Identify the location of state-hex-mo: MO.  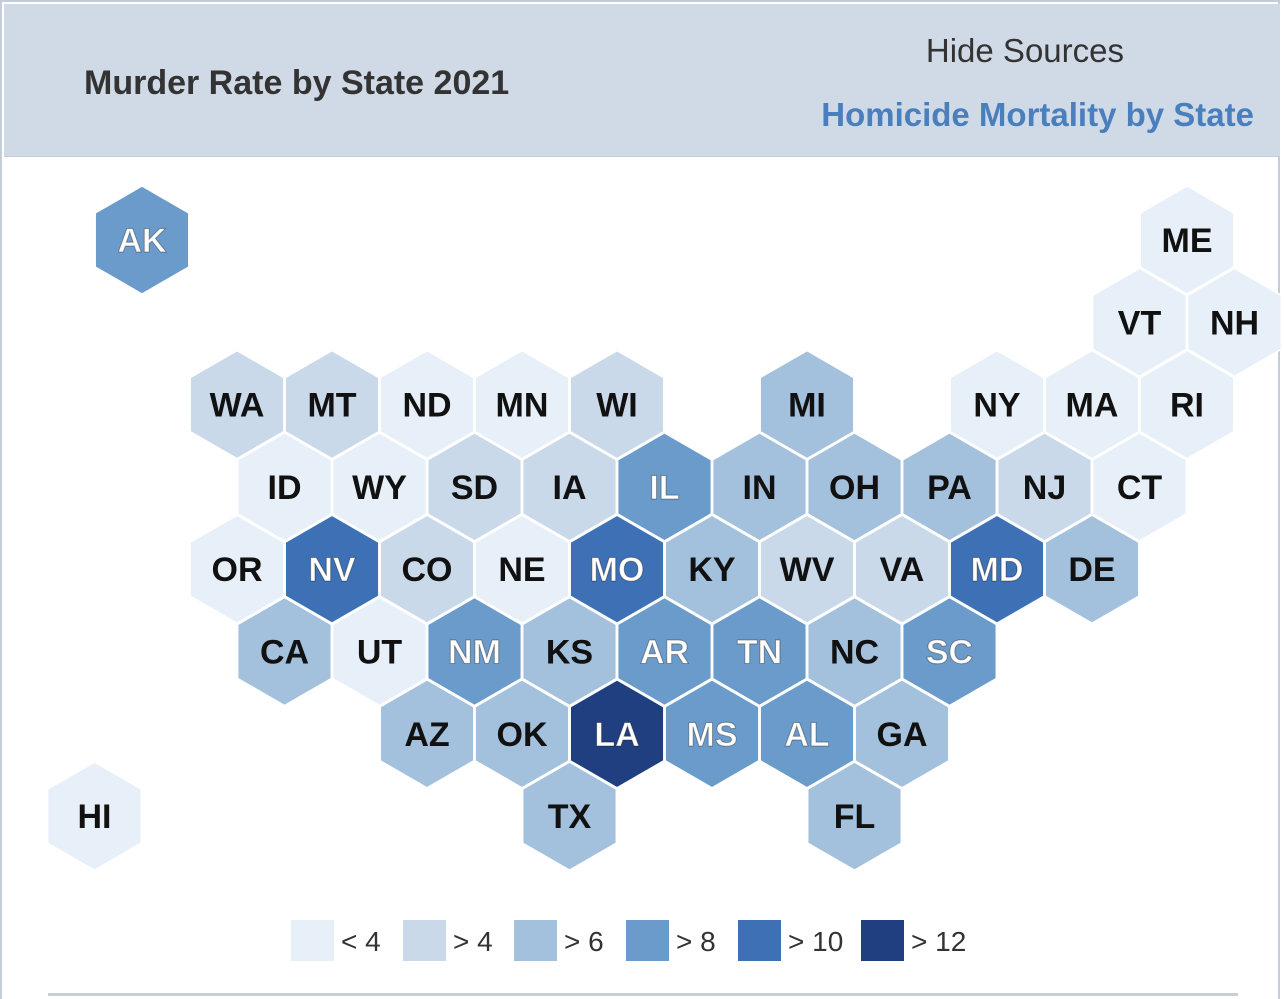
(617, 569).